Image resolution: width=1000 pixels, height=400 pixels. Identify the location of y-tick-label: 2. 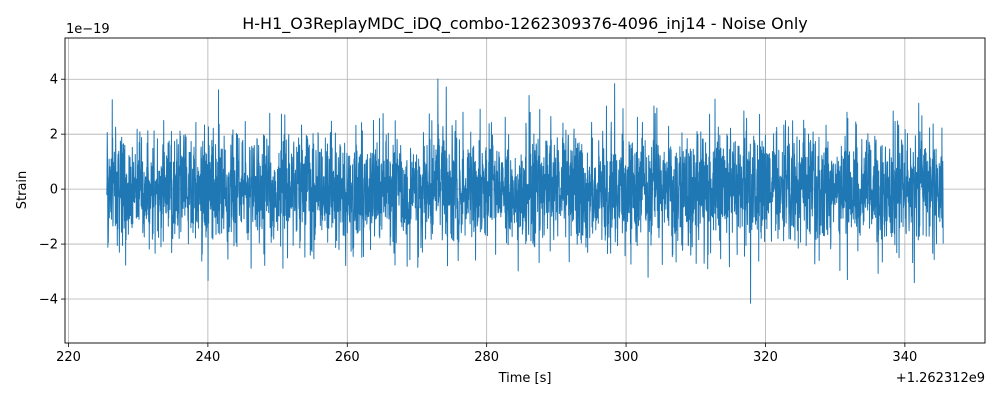
(54, 135).